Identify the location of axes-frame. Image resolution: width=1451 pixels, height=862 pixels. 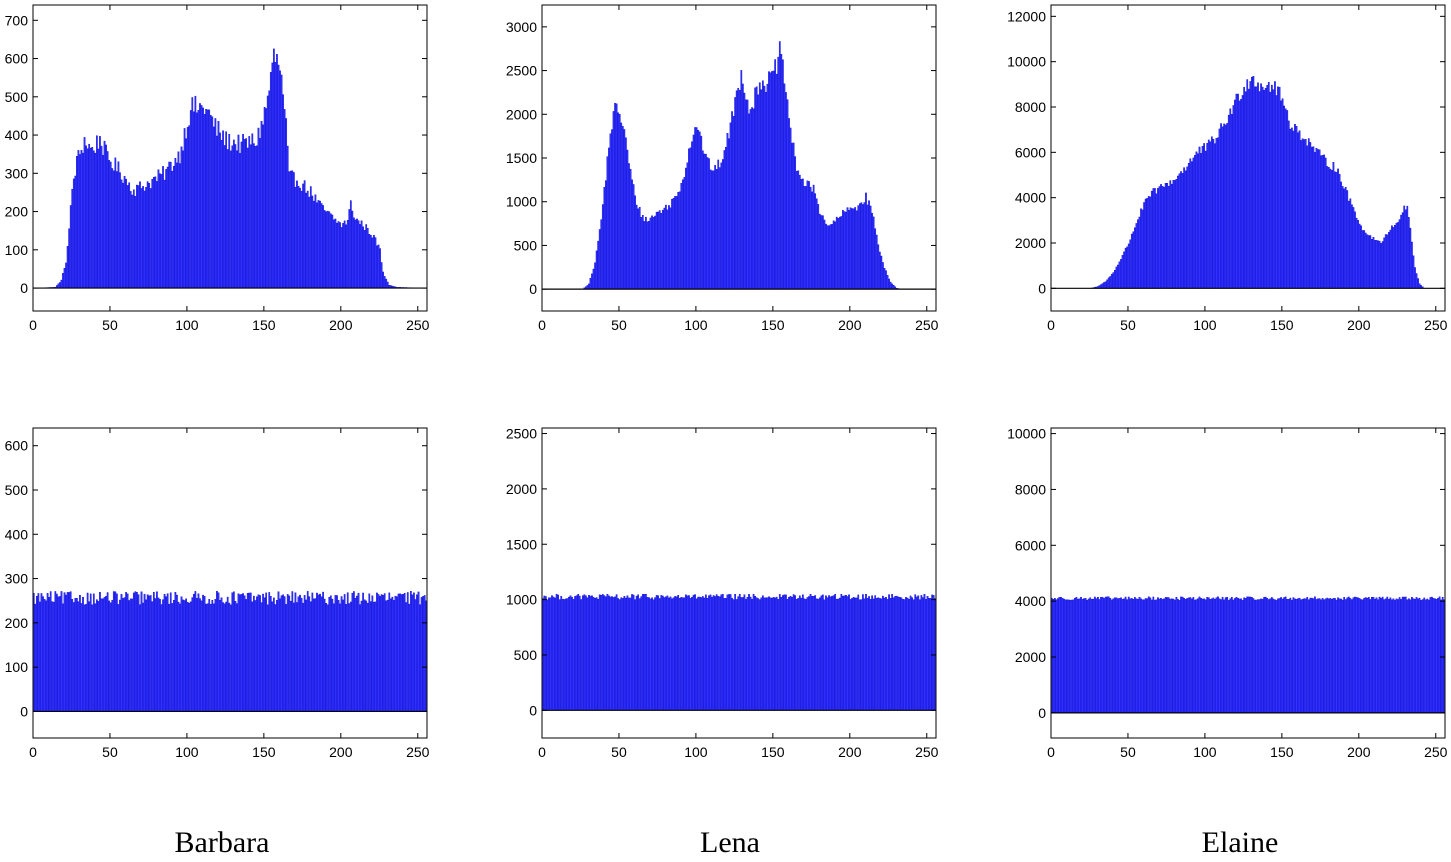
(739, 583).